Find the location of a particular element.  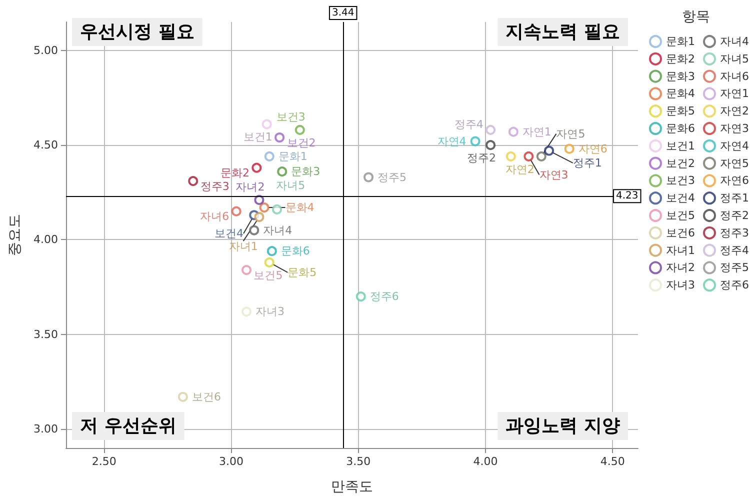

annotation: 저 우선순위 is located at coordinates (128, 426).